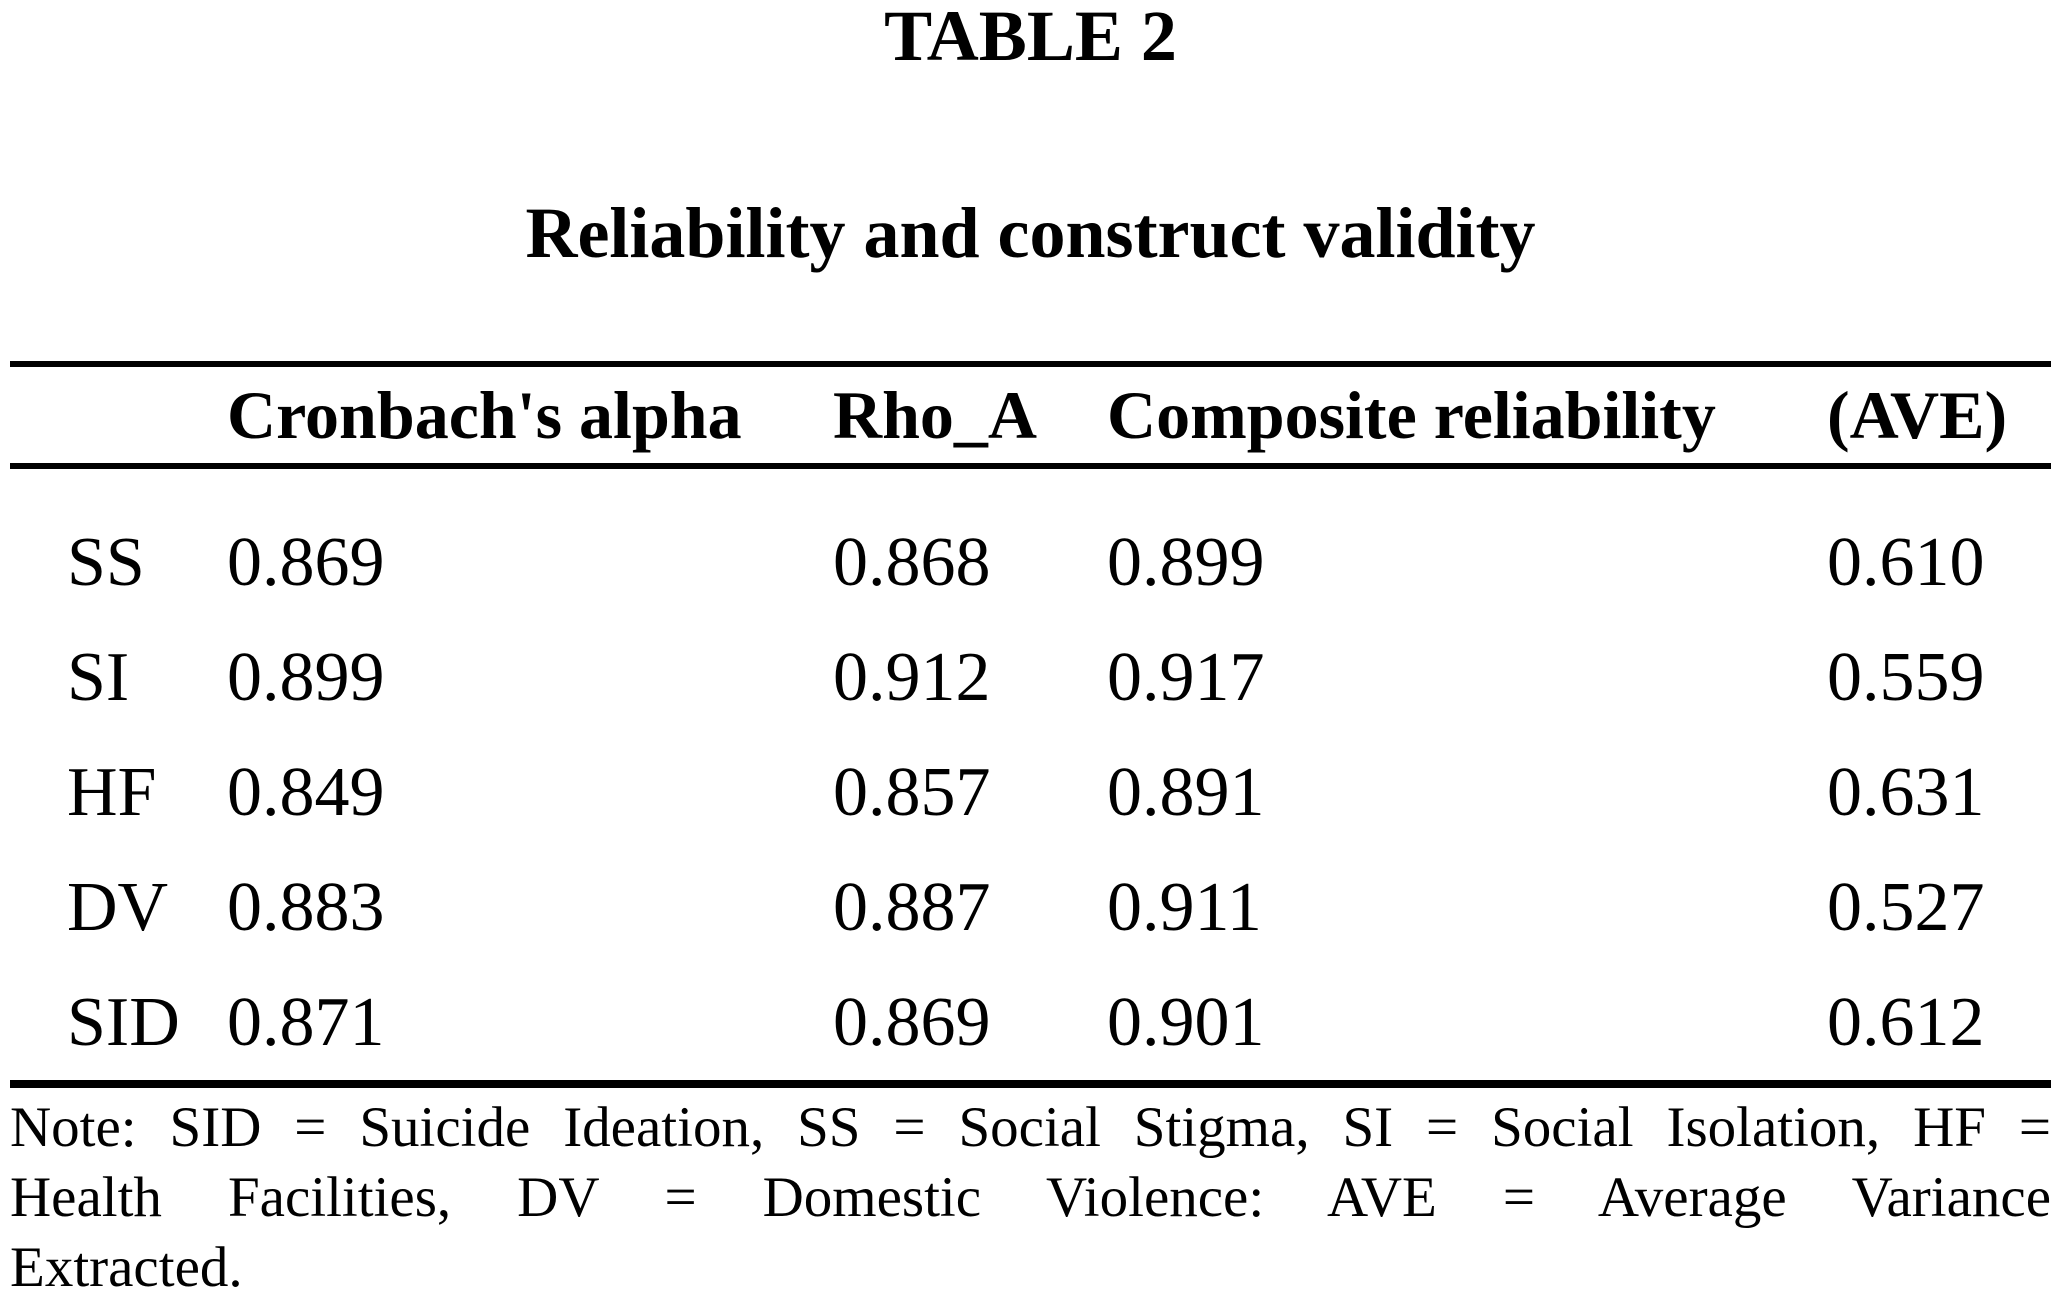 Image resolution: width=2061 pixels, height=1303 pixels. What do you see at coordinates (126, 1267) in the screenshot?
I see `footnote-line: Extracted.` at bounding box center [126, 1267].